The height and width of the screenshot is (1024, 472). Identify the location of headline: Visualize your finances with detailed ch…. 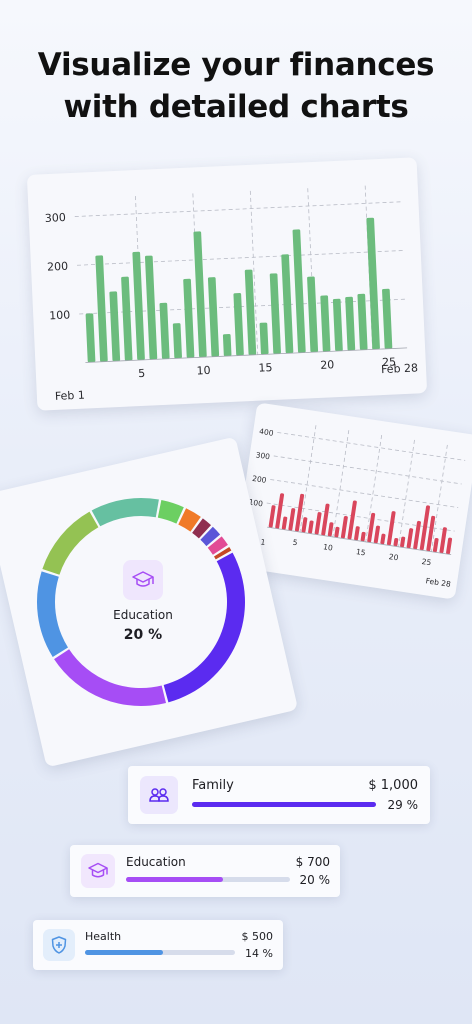
(236, 86).